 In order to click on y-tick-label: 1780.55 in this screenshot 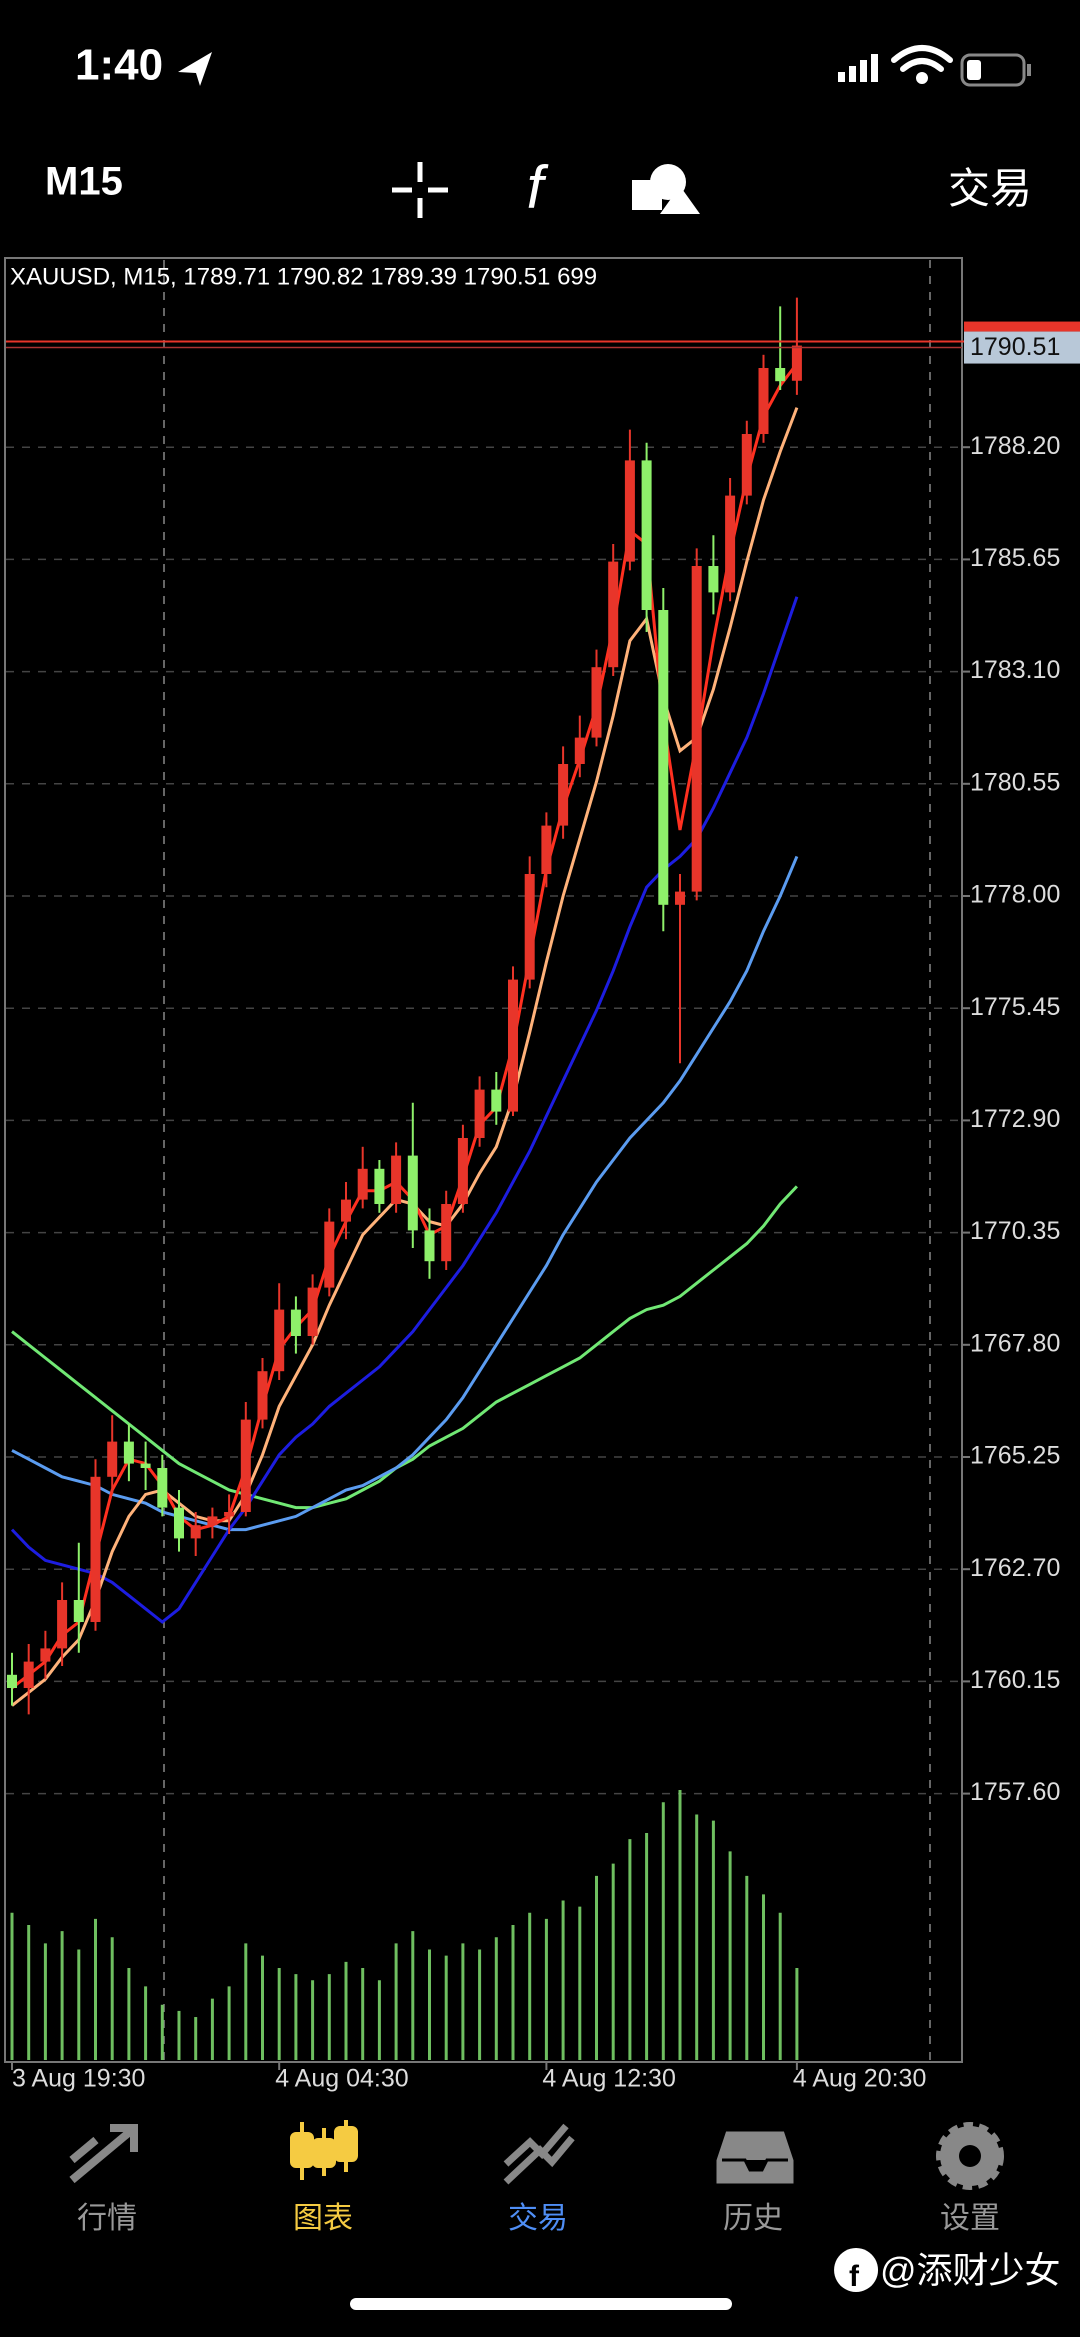, I will do `click(1015, 782)`.